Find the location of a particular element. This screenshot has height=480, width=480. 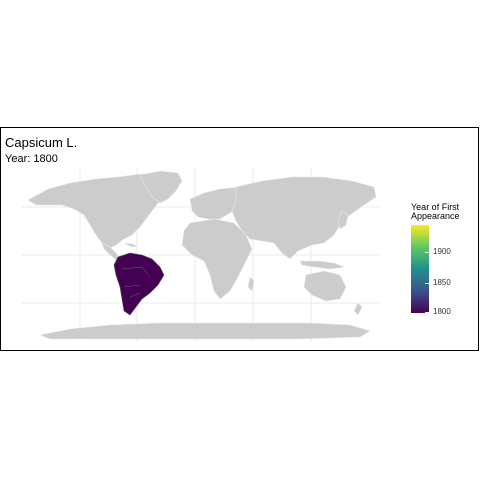

antarctica-land is located at coordinates (204, 331).